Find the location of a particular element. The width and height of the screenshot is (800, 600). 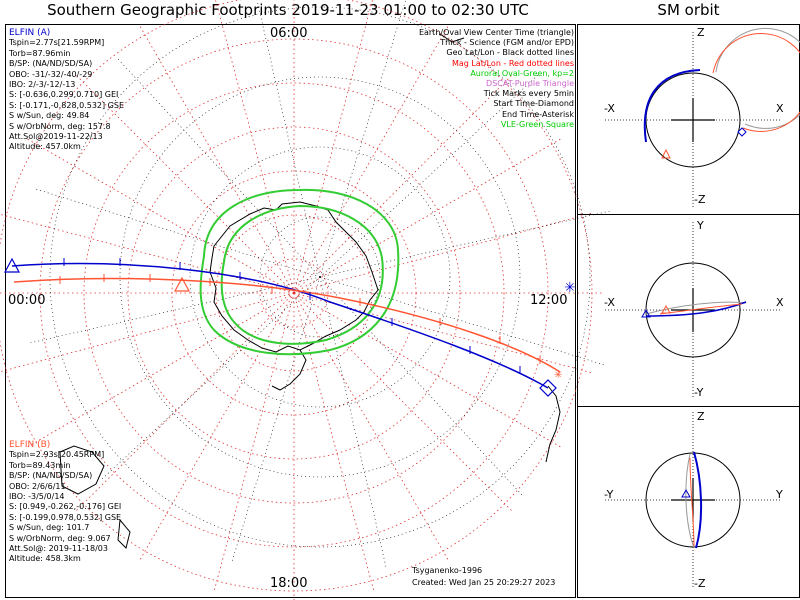

legend-item: VLE-Green Square is located at coordinates (537, 124).